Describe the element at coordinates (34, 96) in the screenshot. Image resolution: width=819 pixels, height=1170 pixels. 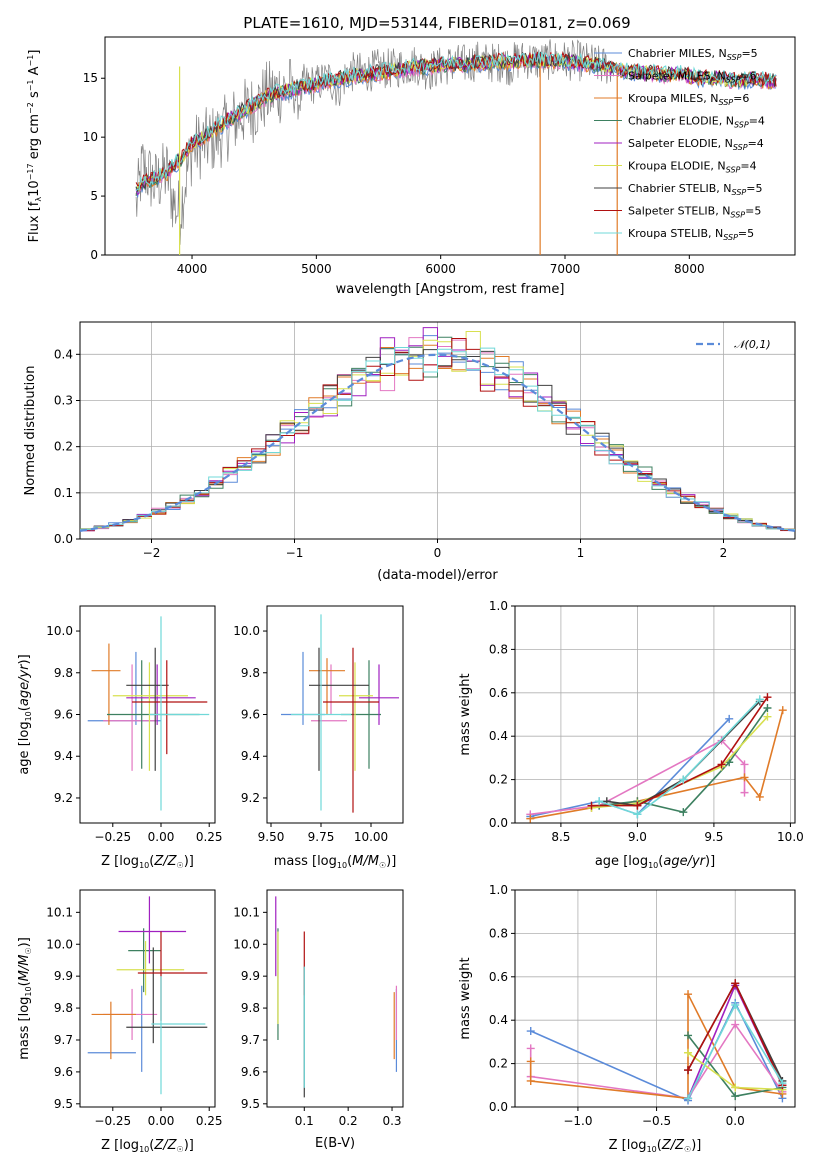
I see `label-part: s` at that location.